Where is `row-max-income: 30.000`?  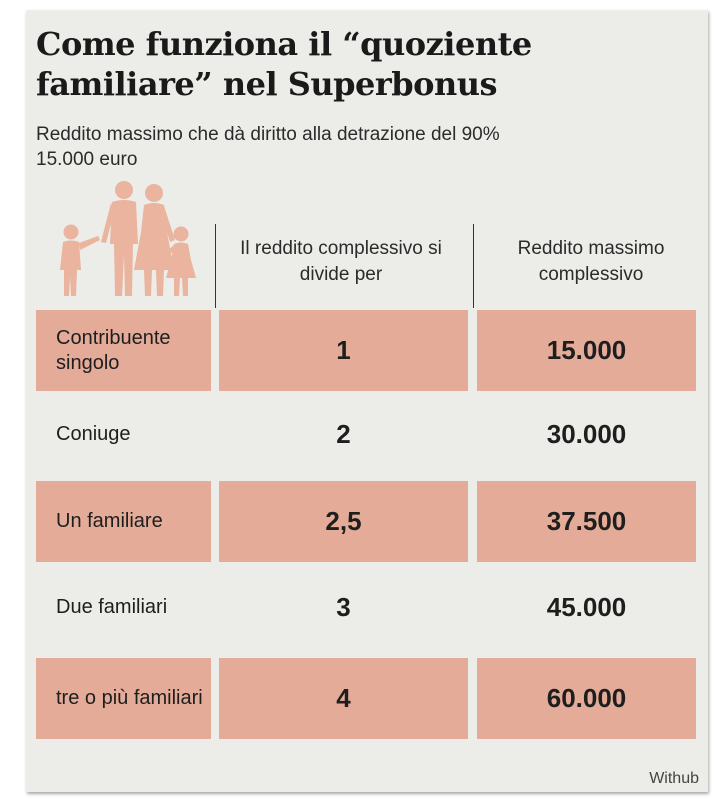 row-max-income: 30.000 is located at coordinates (586, 433).